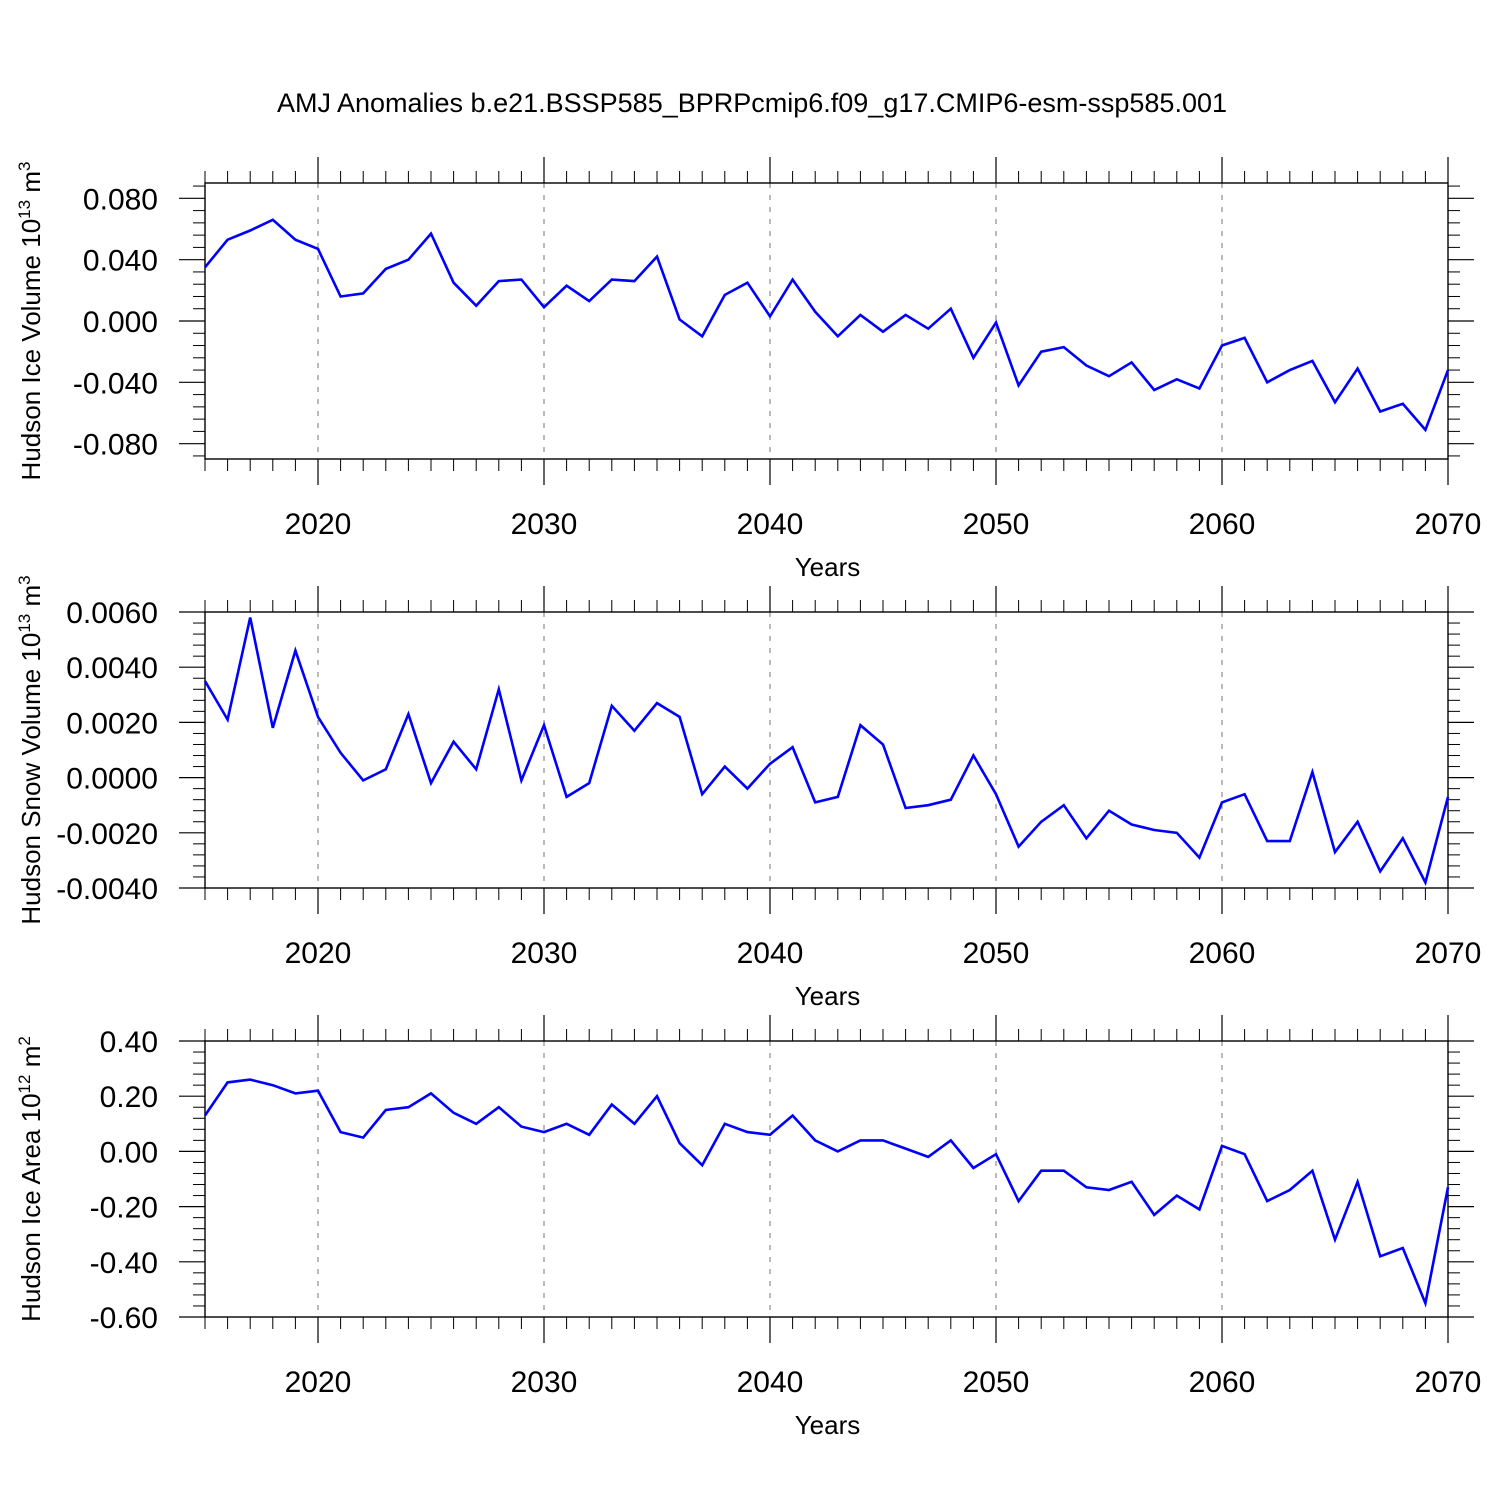 The height and width of the screenshot is (1500, 1500). What do you see at coordinates (112, 668) in the screenshot?
I see `y-tick-label: 0.0040` at bounding box center [112, 668].